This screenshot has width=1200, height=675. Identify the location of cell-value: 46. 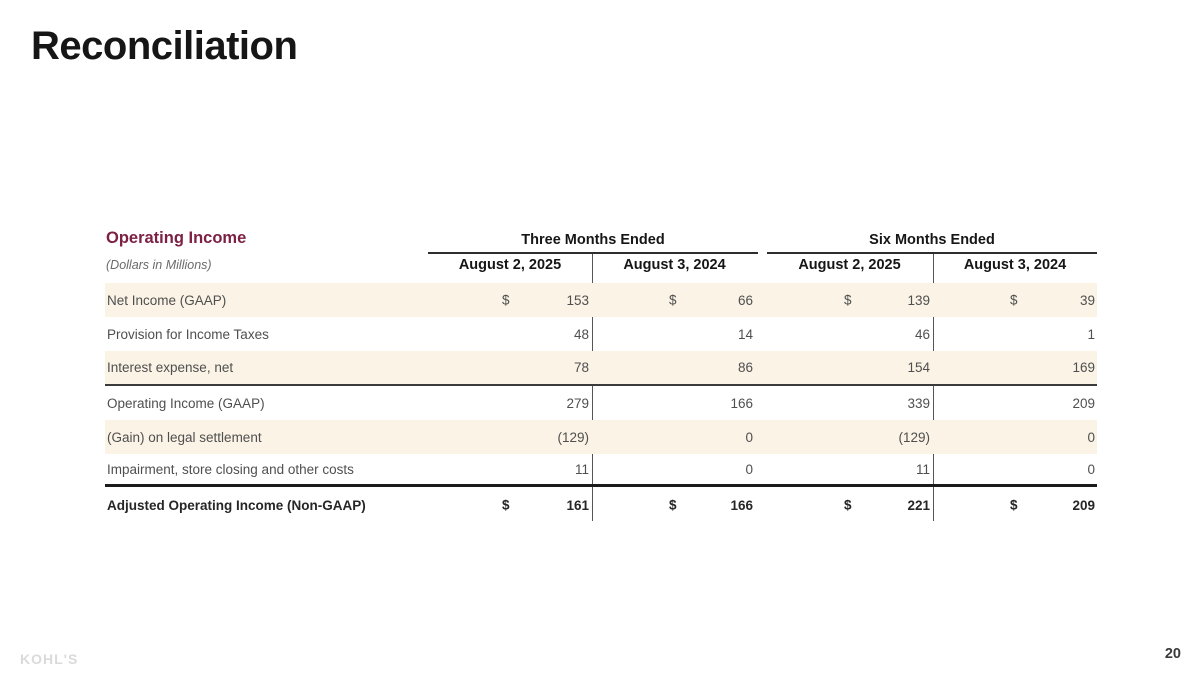
(922, 334).